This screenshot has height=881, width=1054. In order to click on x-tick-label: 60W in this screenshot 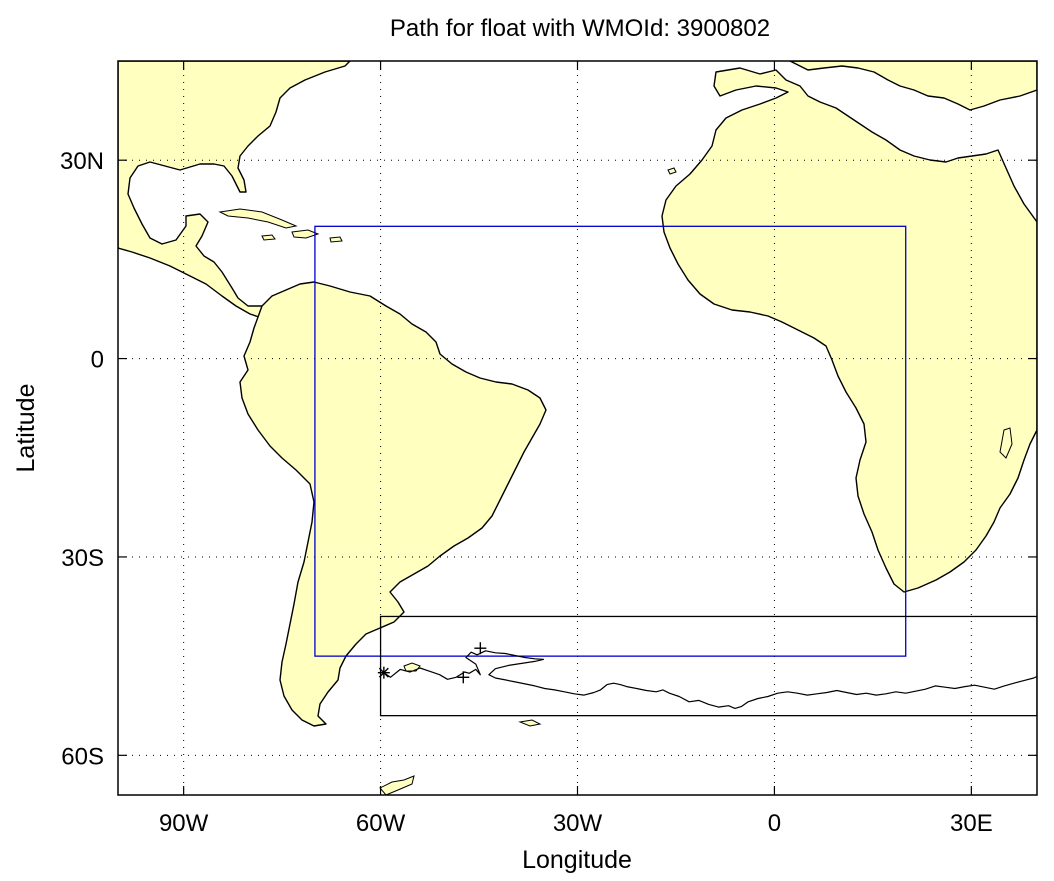, I will do `click(381, 823)`.